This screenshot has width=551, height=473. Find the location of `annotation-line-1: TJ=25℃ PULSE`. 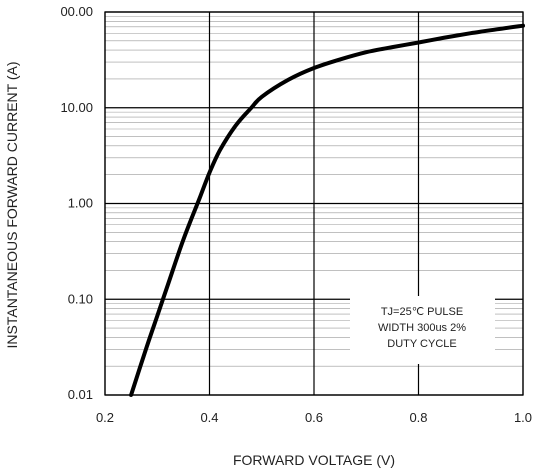

annotation-line-1: TJ=25℃ PULSE is located at coordinates (422, 312).